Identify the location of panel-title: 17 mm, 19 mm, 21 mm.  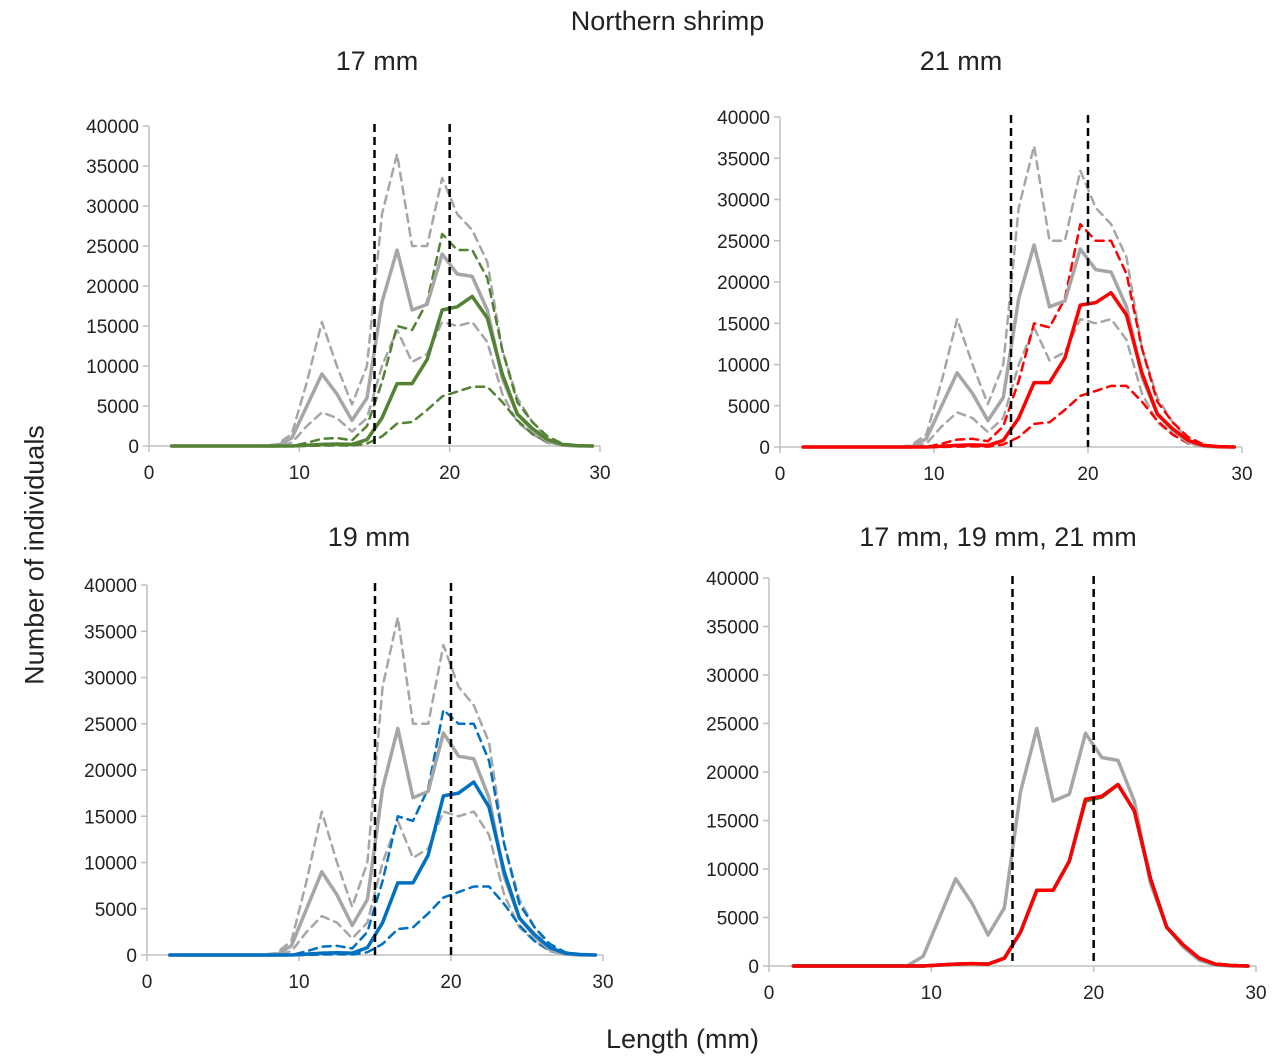
(998, 537).